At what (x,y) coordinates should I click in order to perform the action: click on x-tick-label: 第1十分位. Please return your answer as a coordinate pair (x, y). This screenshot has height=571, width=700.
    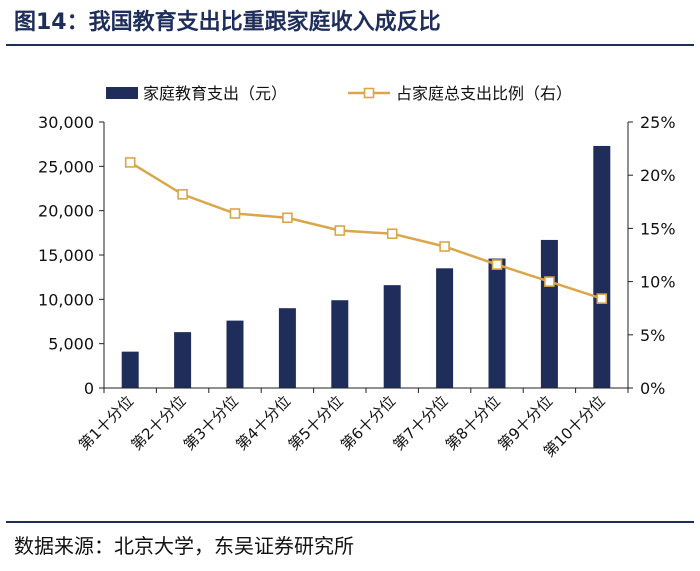
    Looking at the image, I should click on (106, 423).